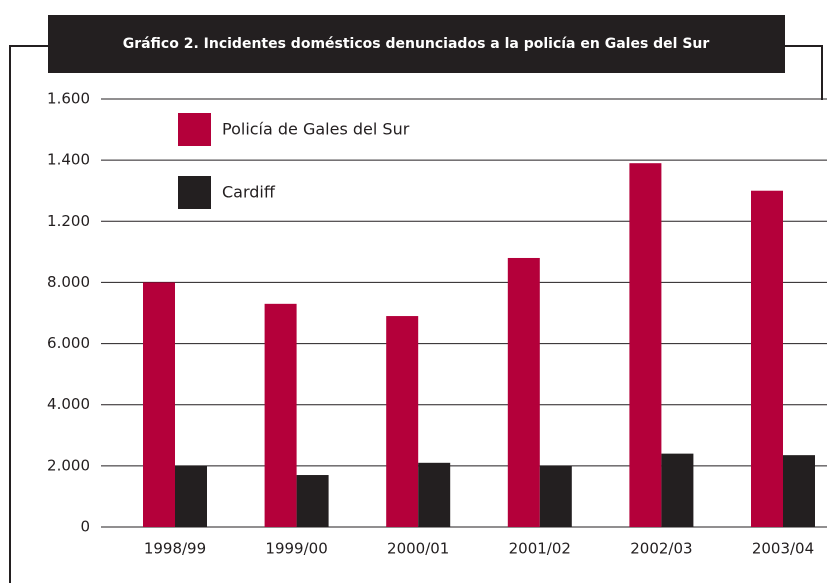 This screenshot has height=583, width=832. I want to click on y-tick-label: 4.000, so click(68, 404).